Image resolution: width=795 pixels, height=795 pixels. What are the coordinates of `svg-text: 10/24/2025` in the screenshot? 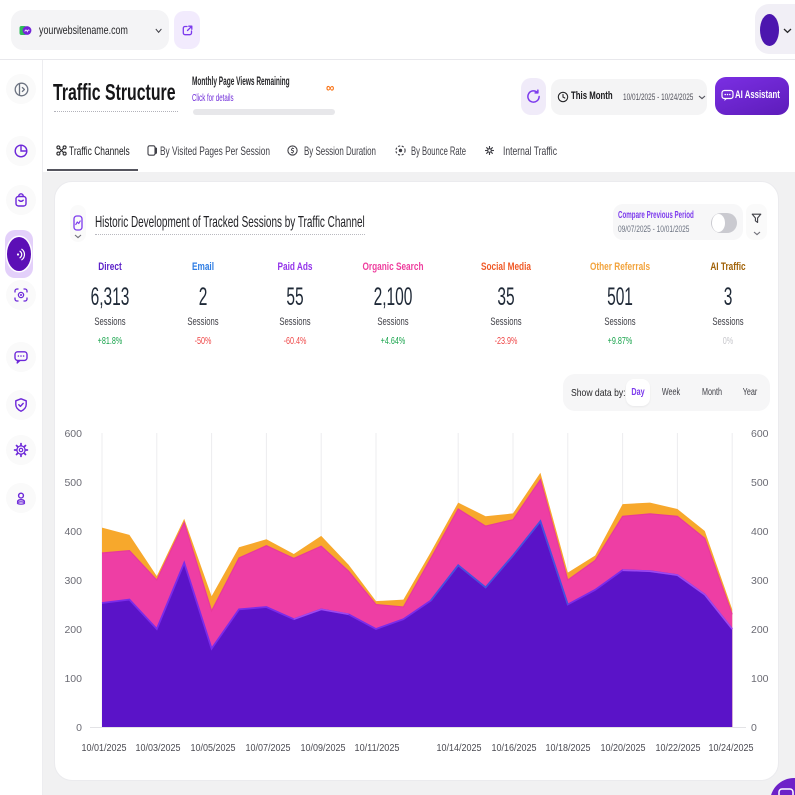 It's located at (731, 748).